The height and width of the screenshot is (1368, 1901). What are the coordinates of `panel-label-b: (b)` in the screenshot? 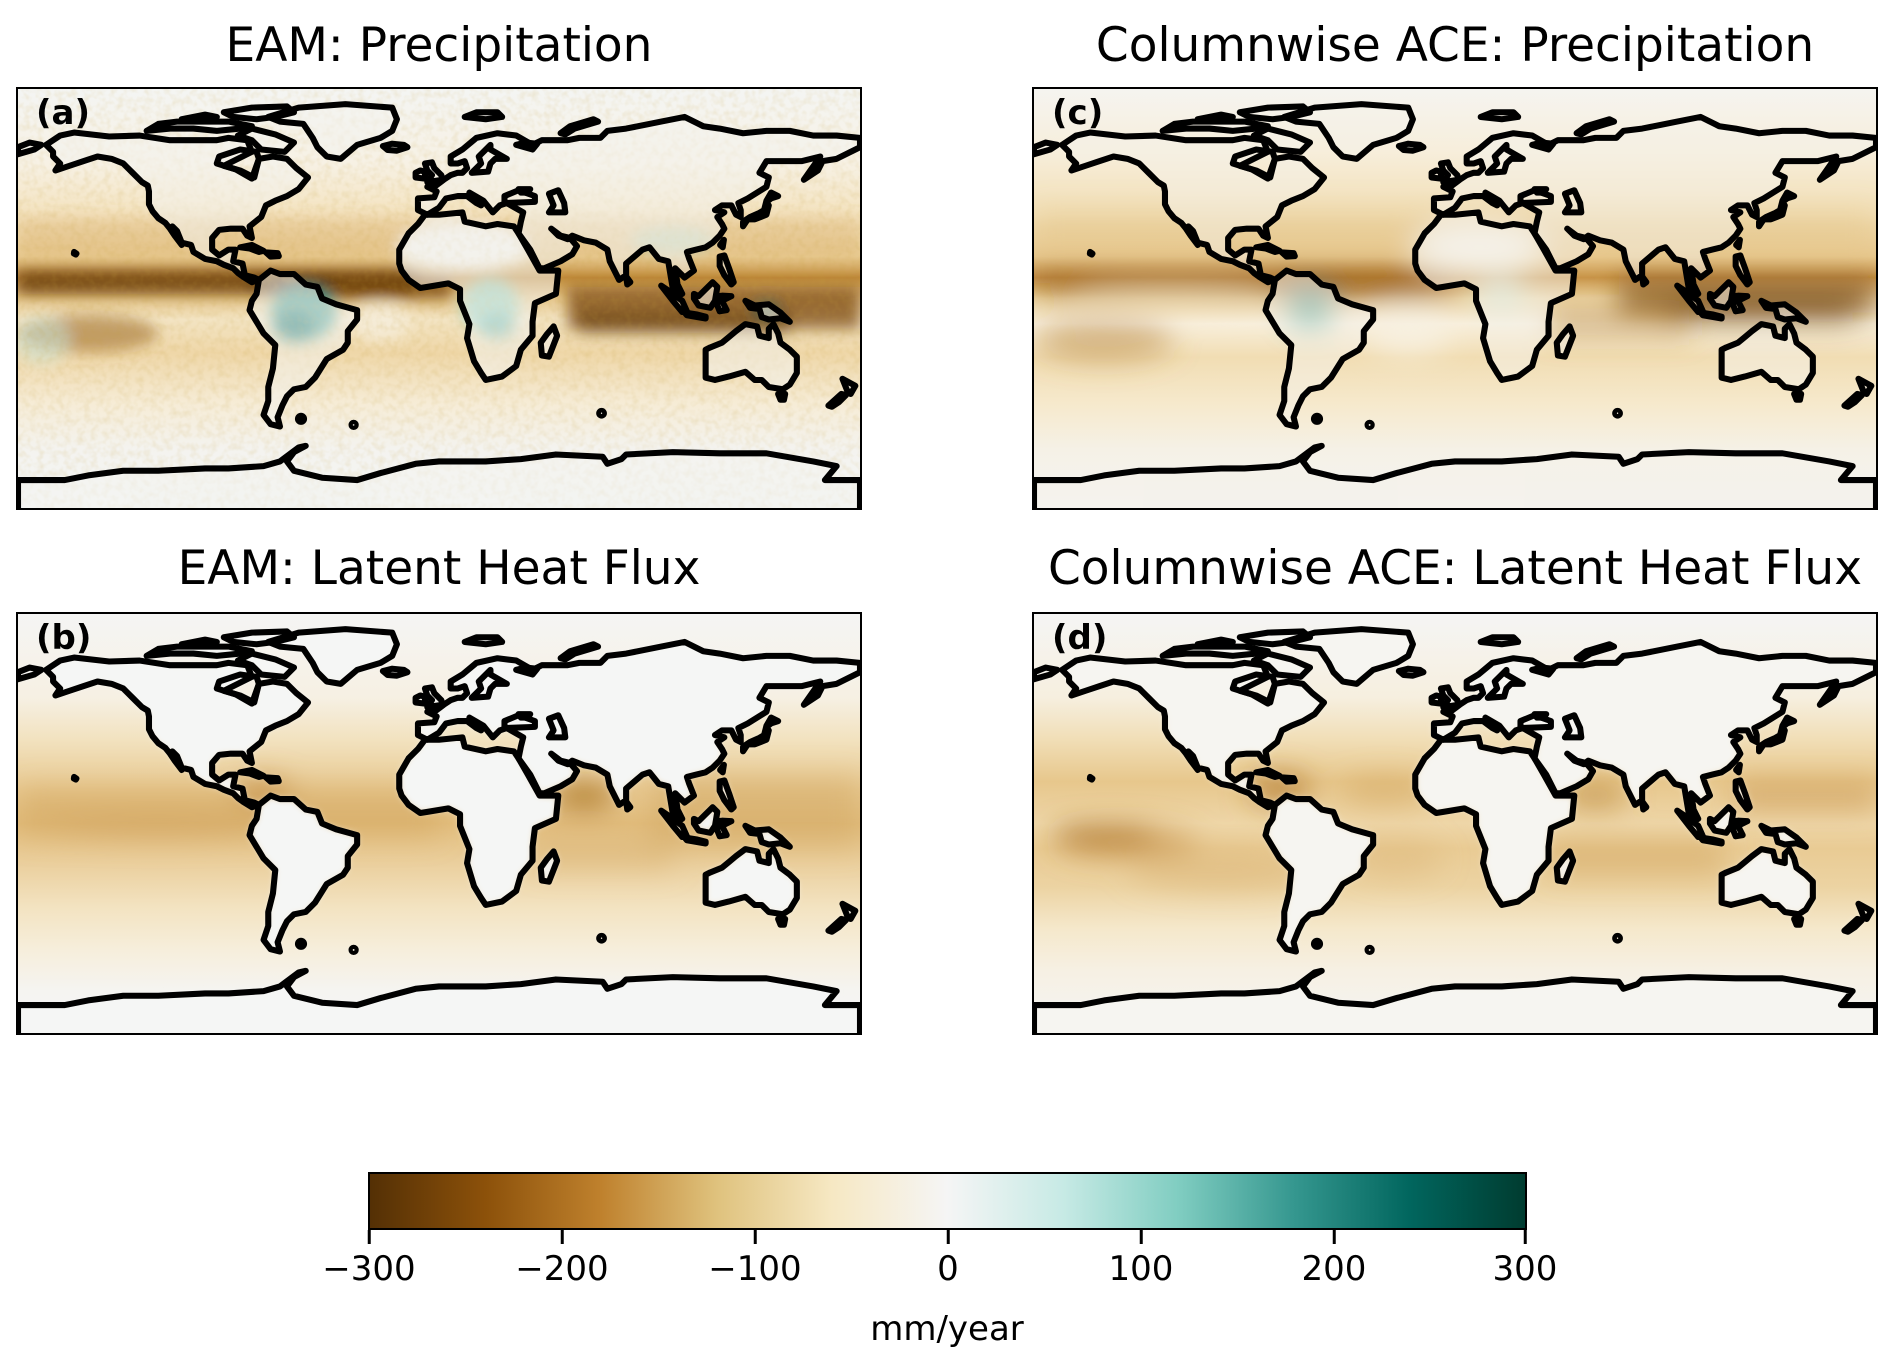 It's located at (64, 638).